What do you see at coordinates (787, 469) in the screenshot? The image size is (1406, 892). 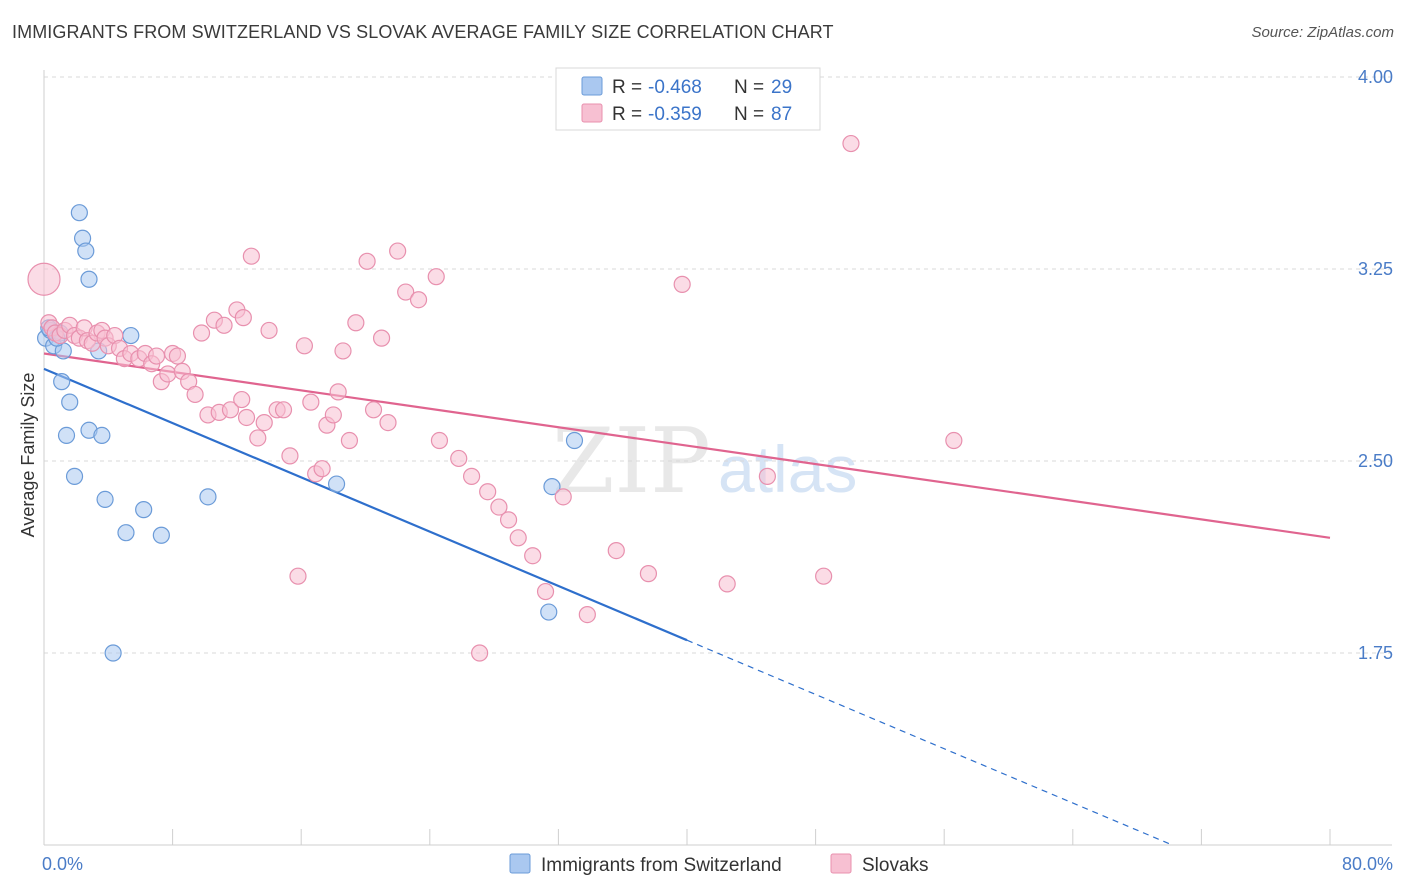 I see `watermark-atlas: atlas` at bounding box center [787, 469].